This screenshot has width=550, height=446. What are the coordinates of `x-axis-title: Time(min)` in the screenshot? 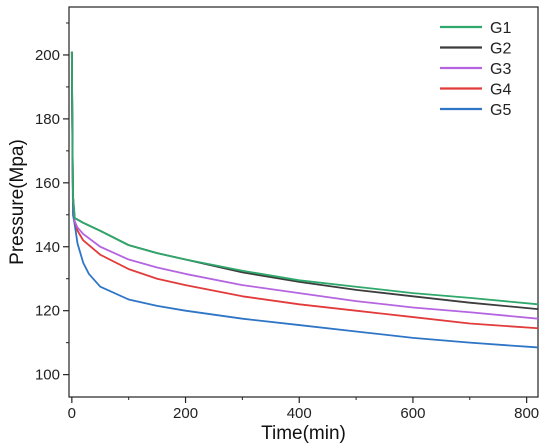 It's located at (303, 433).